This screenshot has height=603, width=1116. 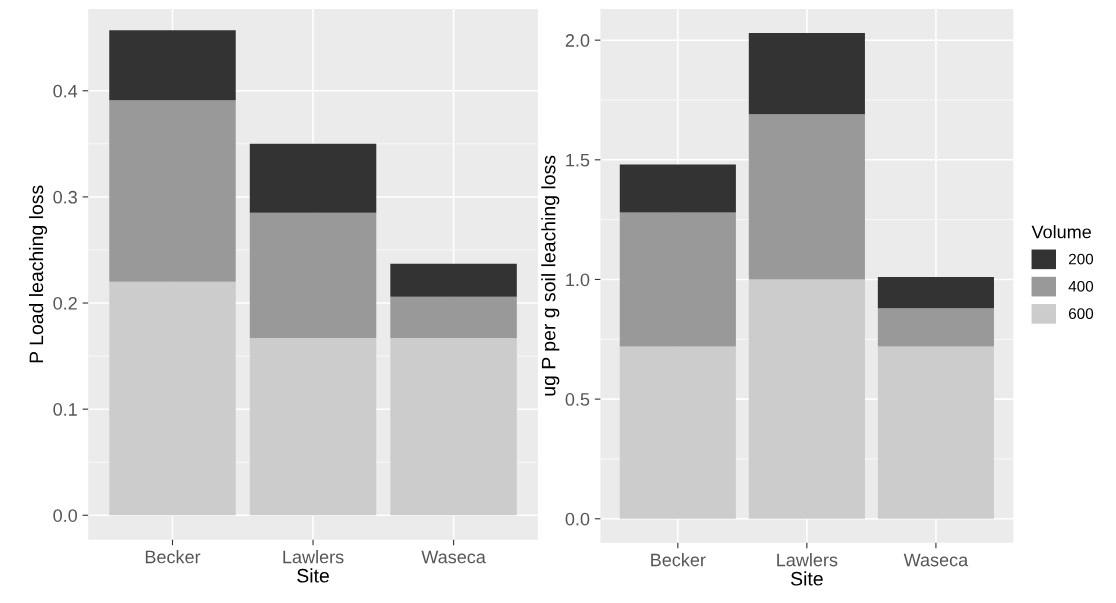 What do you see at coordinates (38, 274) in the screenshot?
I see `y-axis-title: P Load leaching loss` at bounding box center [38, 274].